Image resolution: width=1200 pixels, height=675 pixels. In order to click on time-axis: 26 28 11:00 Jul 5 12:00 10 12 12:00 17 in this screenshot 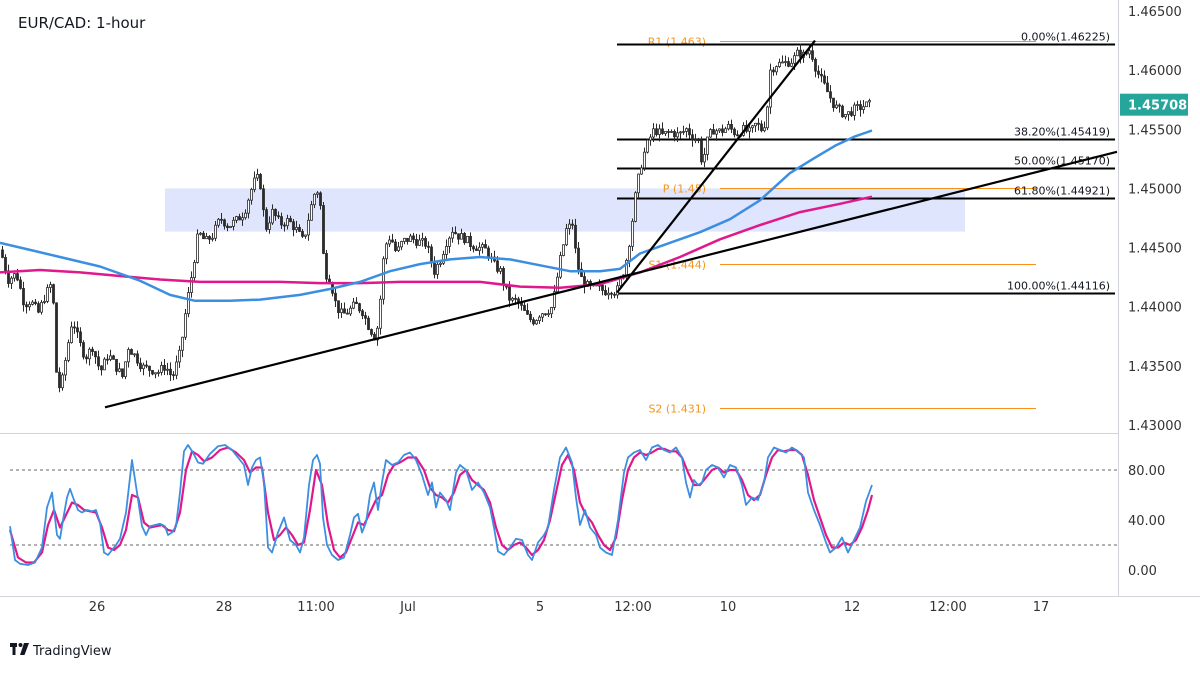, I will do `click(569, 607)`.